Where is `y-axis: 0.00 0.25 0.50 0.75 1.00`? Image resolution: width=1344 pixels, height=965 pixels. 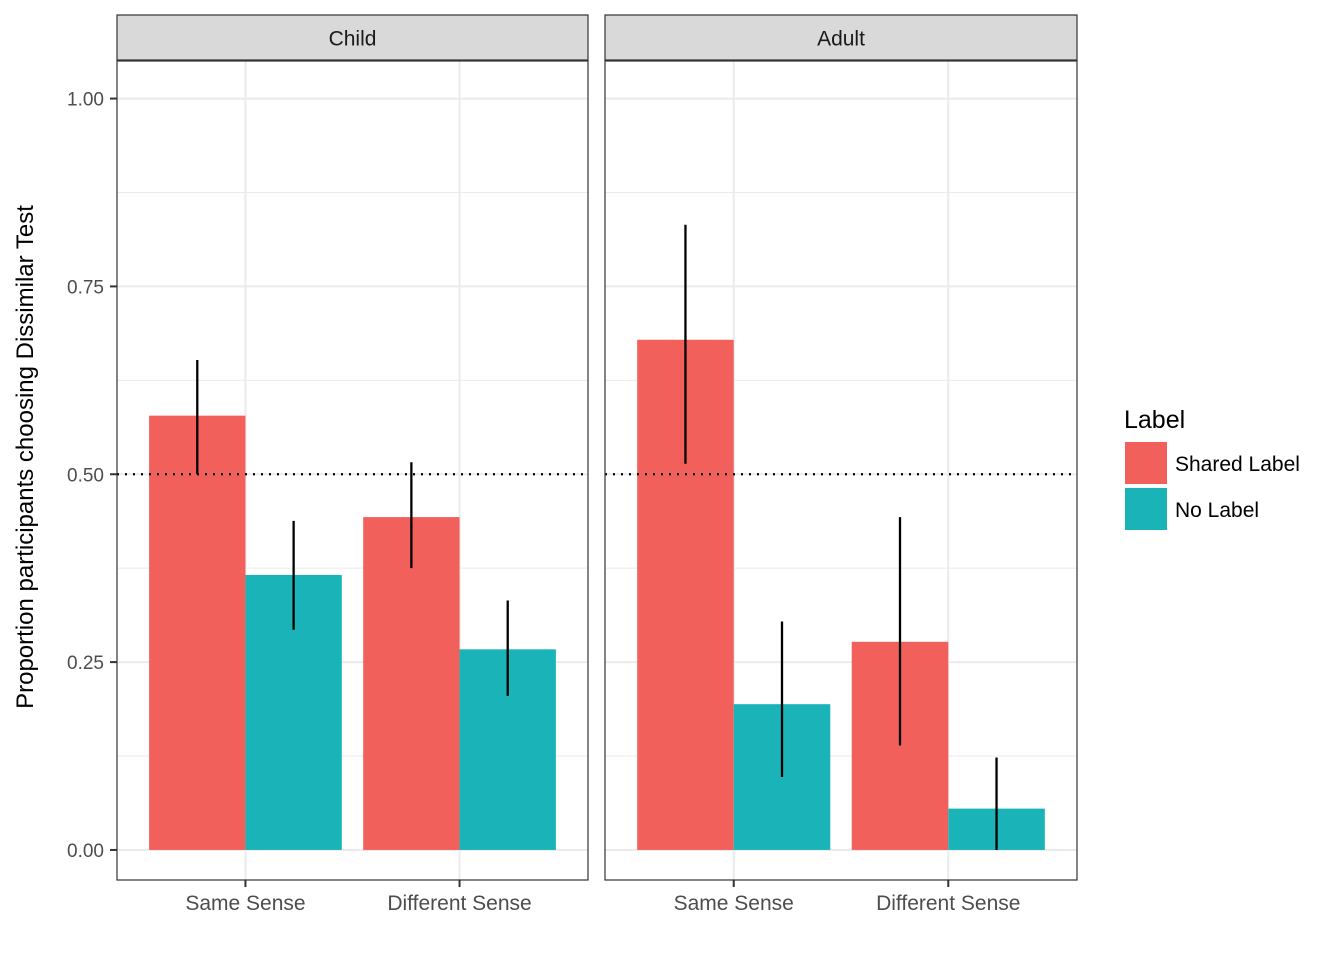
y-axis: 0.00 0.25 0.50 0.75 1.00 is located at coordinates (92, 476).